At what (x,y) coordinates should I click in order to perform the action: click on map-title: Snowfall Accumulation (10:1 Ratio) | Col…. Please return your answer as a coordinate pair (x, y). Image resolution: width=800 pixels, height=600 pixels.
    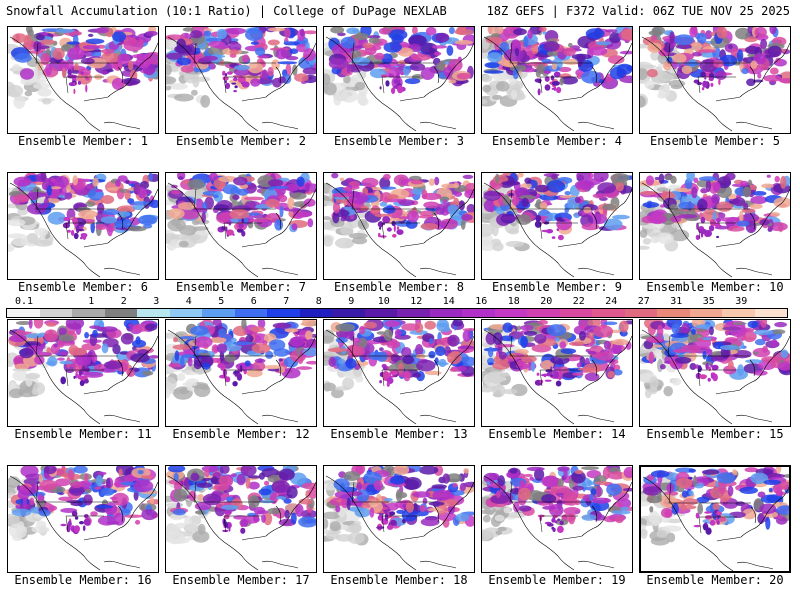
    Looking at the image, I should click on (226, 11).